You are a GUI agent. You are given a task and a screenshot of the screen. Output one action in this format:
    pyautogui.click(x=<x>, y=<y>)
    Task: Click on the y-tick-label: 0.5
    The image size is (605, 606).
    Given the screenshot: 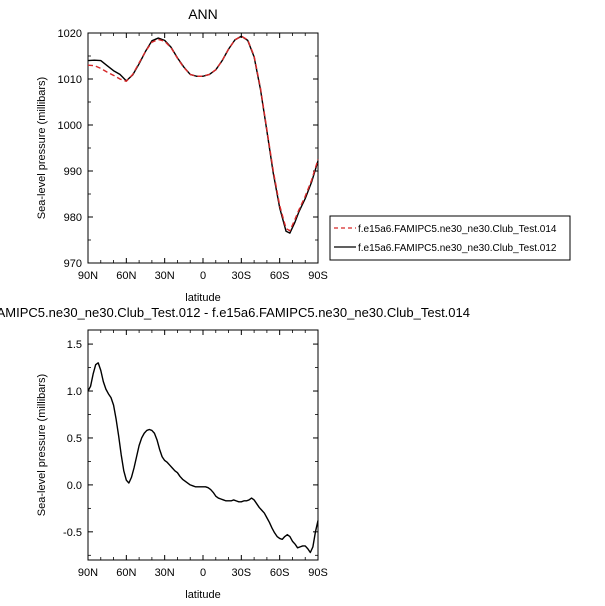 What is the action you would take?
    pyautogui.click(x=74, y=439)
    